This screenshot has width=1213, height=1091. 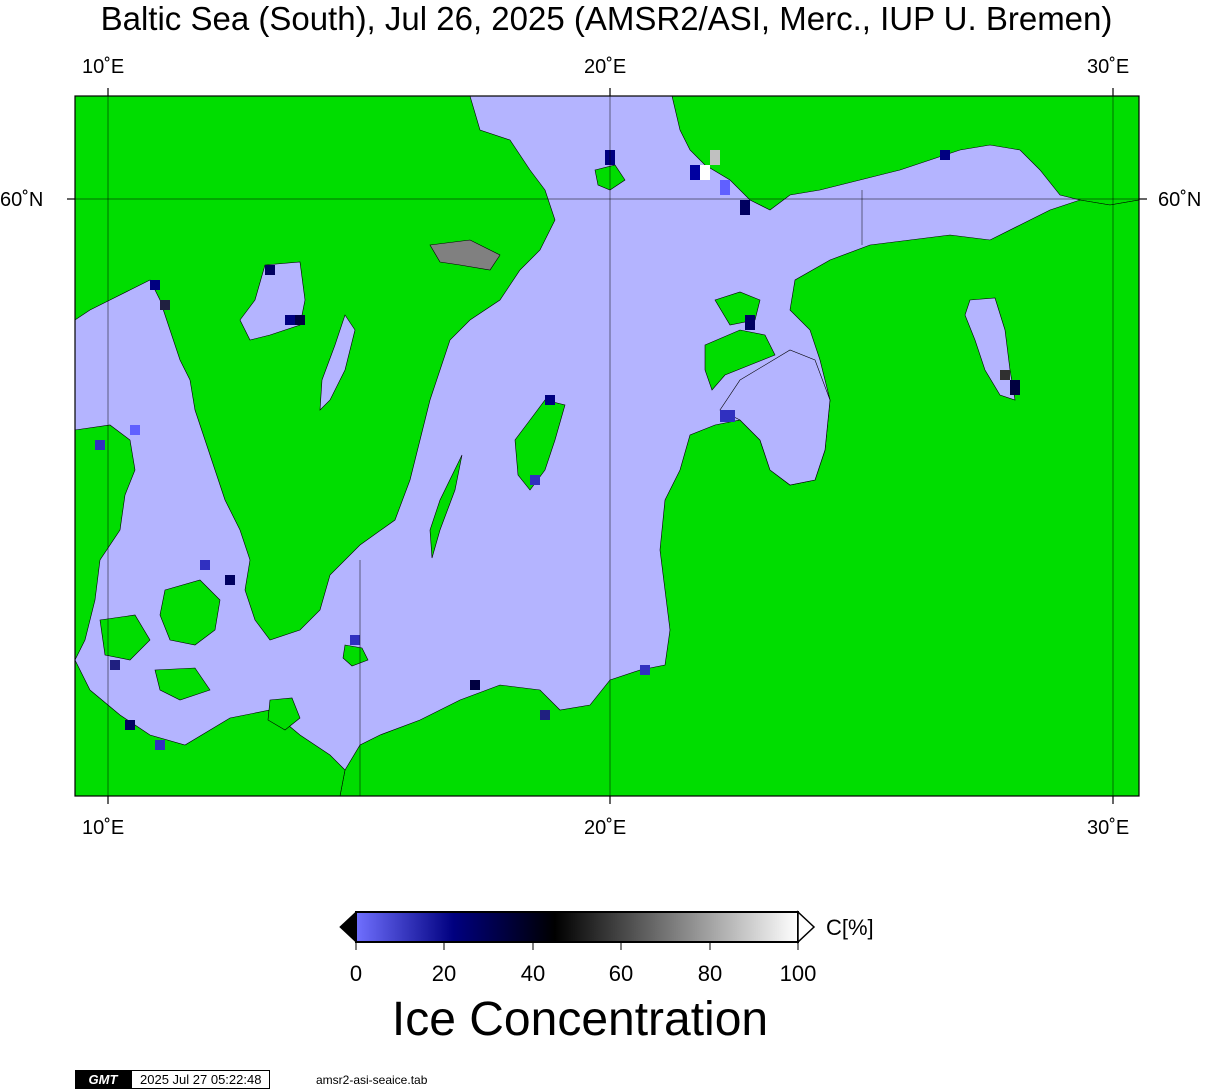 I want to click on land-zealand, so click(x=190, y=612).